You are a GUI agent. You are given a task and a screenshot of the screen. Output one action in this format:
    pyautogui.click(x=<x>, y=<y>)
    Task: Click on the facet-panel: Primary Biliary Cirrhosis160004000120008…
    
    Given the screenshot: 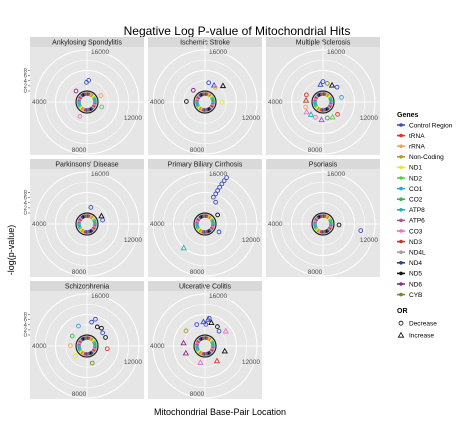 What is the action you would take?
    pyautogui.click(x=205, y=221)
    